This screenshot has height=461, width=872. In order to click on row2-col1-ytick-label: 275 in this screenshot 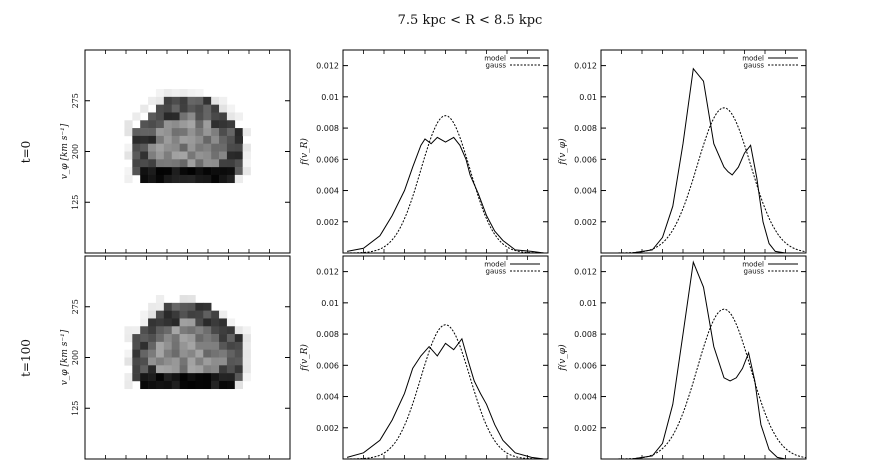, I will do `click(75, 306)`.